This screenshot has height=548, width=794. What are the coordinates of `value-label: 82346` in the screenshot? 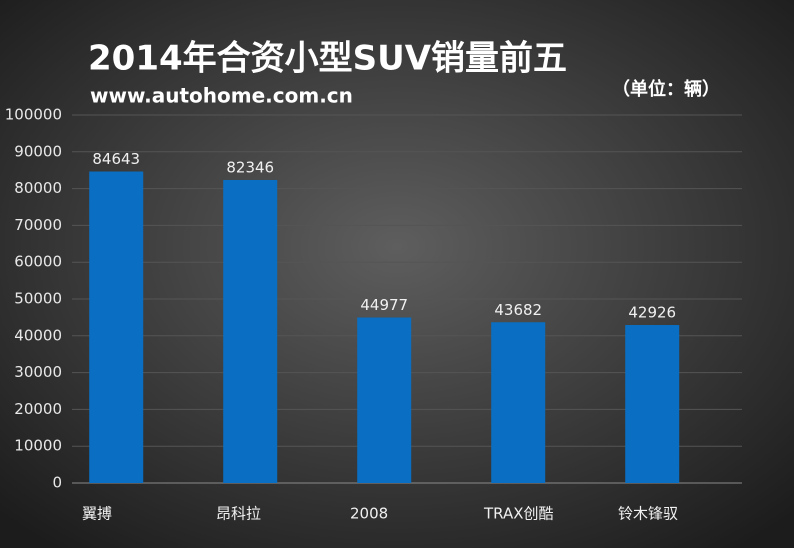 It's located at (250, 167).